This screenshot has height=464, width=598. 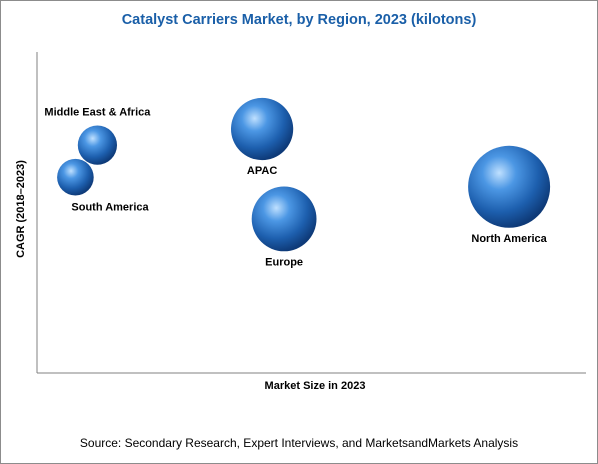 What do you see at coordinates (315, 386) in the screenshot?
I see `x-axis-label: Market Size in 2023` at bounding box center [315, 386].